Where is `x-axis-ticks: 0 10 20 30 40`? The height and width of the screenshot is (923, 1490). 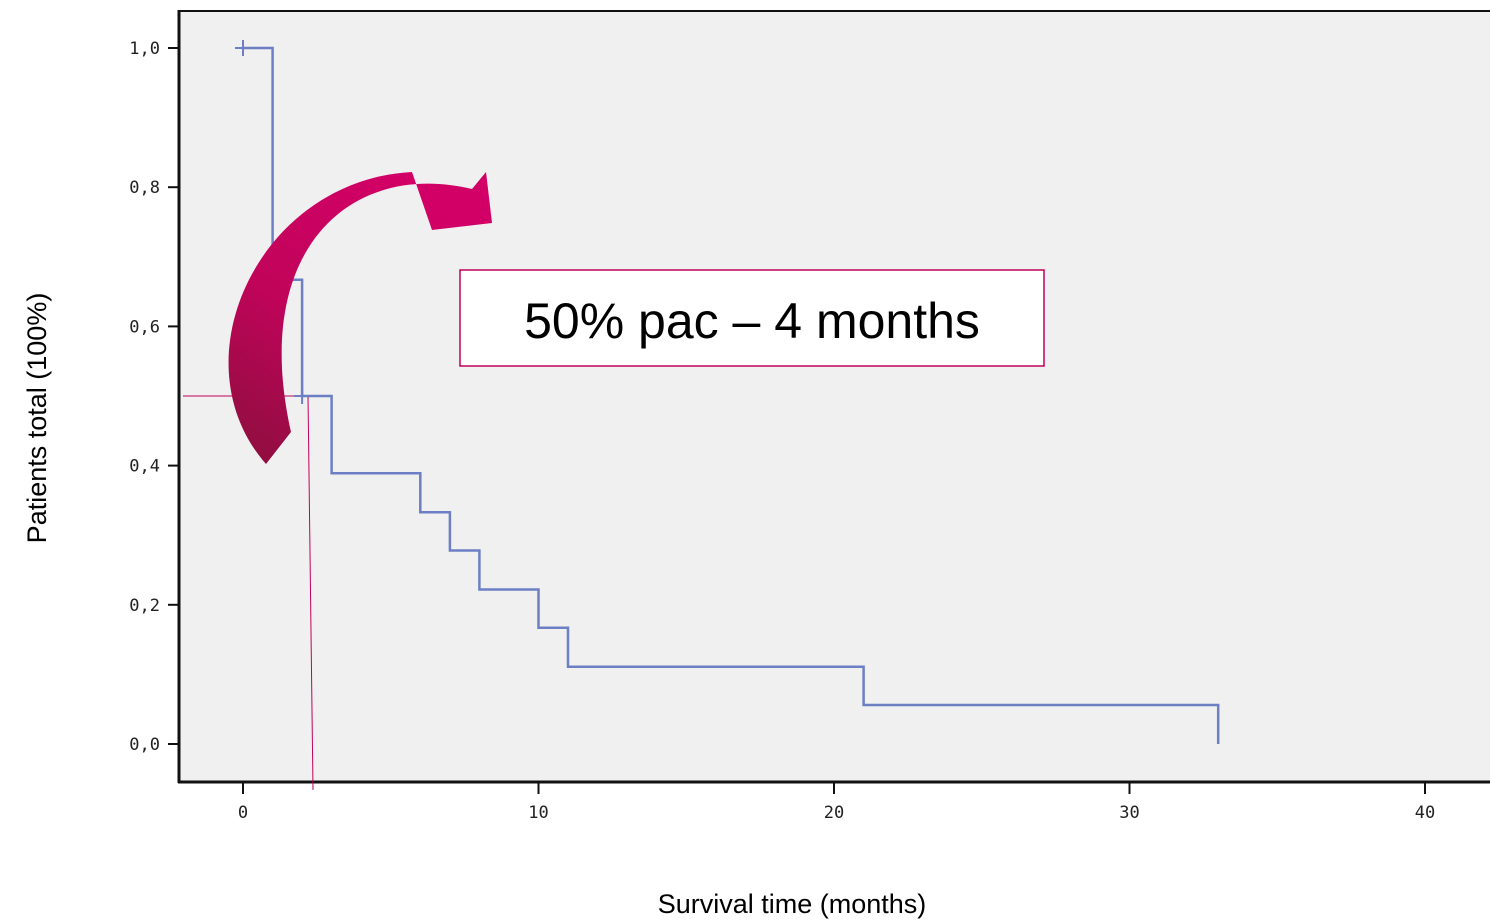 x-axis-ticks: 0 10 20 30 40 is located at coordinates (836, 802).